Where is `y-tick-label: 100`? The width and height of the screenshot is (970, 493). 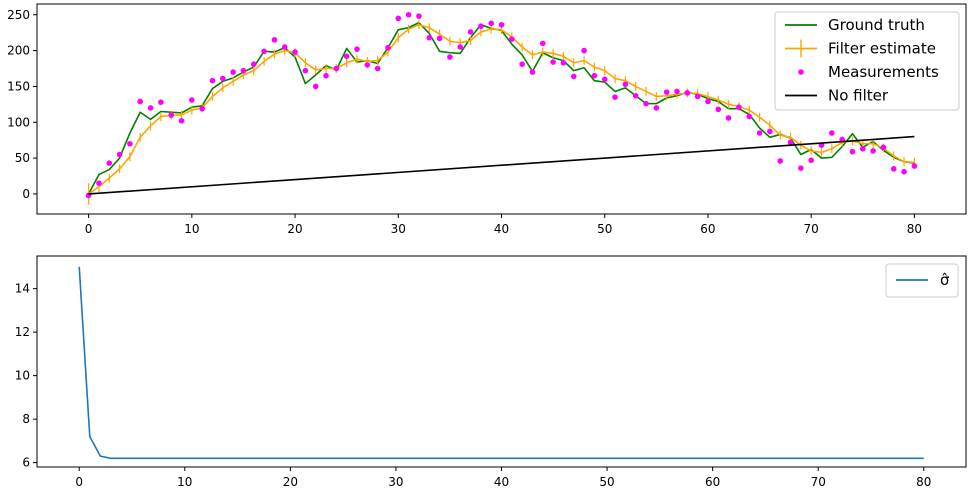
y-tick-label: 100 is located at coordinates (18, 122).